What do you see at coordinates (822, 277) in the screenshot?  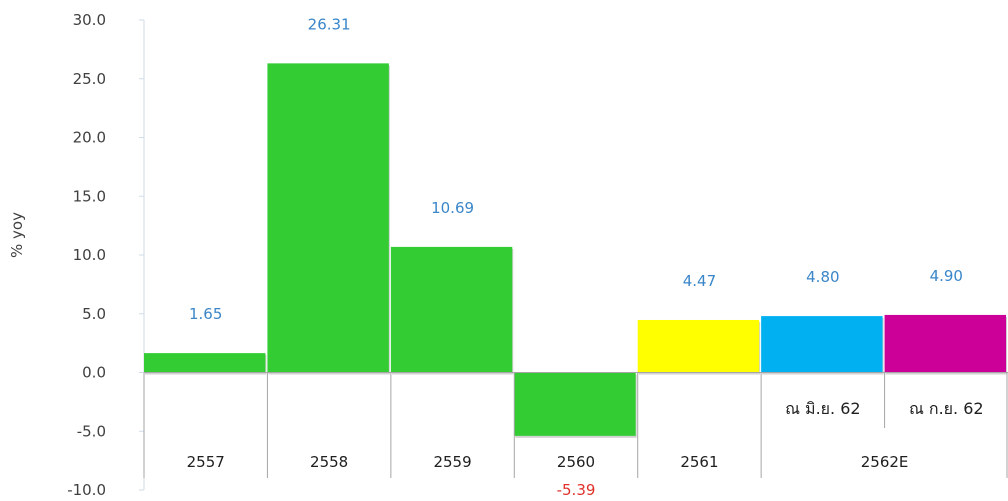 I see `data-label: 4.80` at bounding box center [822, 277].